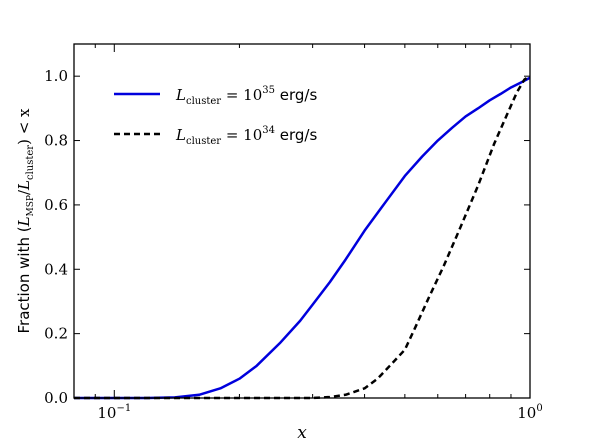 This screenshot has width=590, height=443. What do you see at coordinates (529, 412) in the screenshot?
I see `x-tick-label: 10⁰` at bounding box center [529, 412].